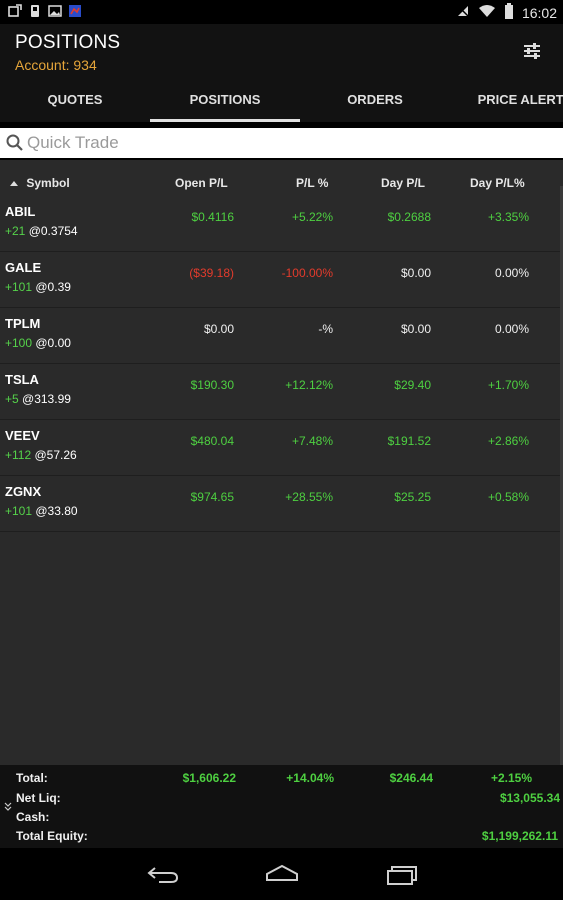 This screenshot has height=900, width=563. What do you see at coordinates (213, 217) in the screenshot?
I see `row-open-pl: $0.4116` at bounding box center [213, 217].